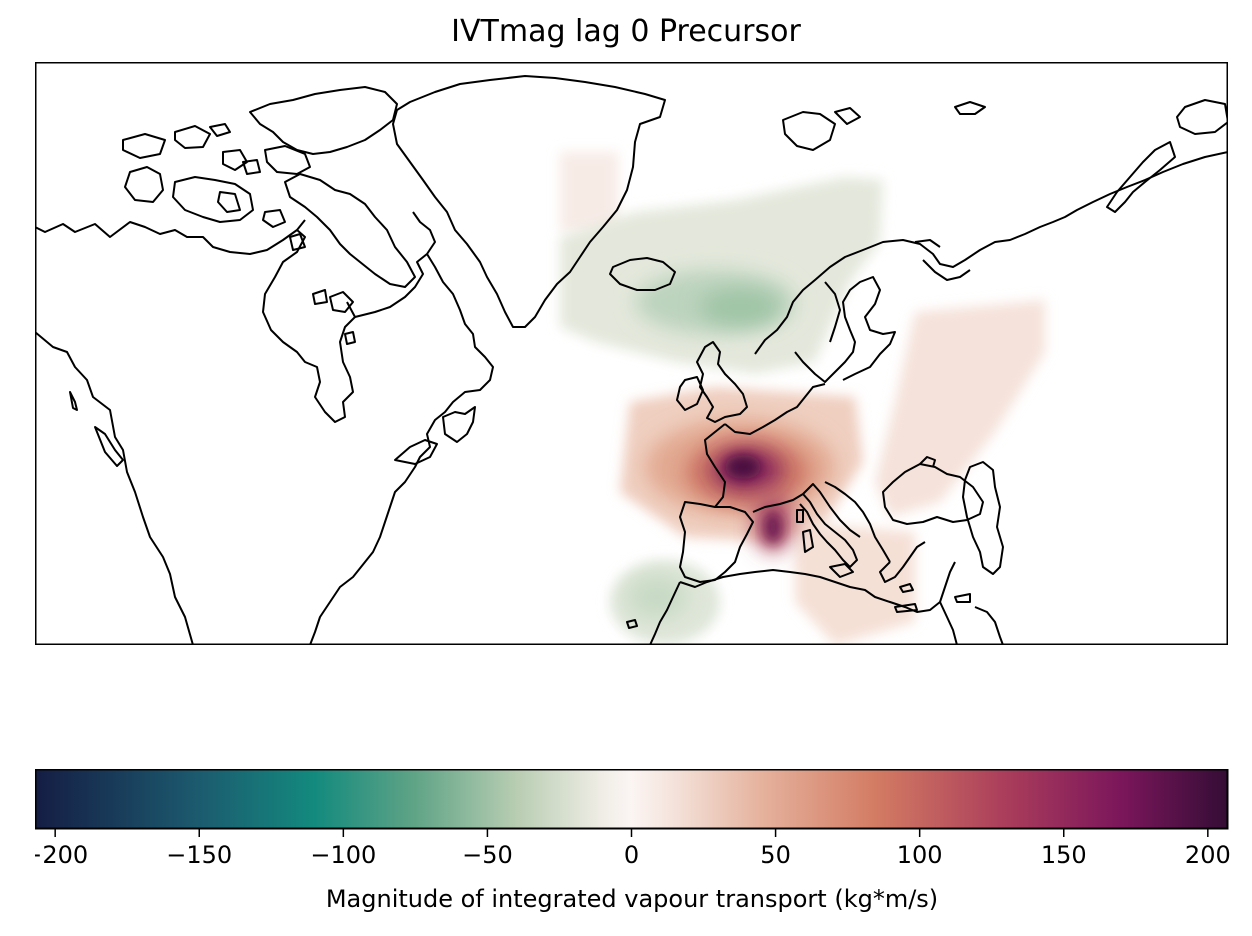 The height and width of the screenshot is (936, 1252). Describe the element at coordinates (309, 326) in the screenshot. I see `coastline-hudson-bay` at that location.